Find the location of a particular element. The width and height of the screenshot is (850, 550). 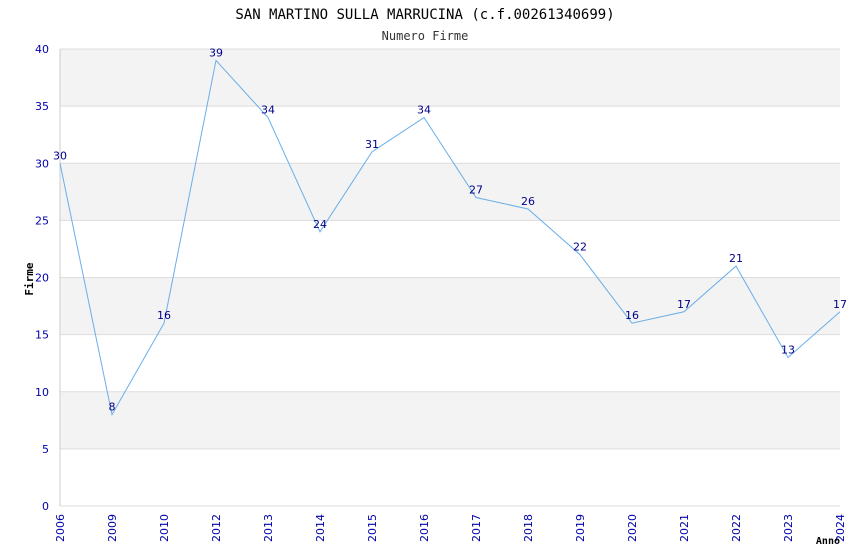

x-tick-label: 2013 is located at coordinates (268, 528).